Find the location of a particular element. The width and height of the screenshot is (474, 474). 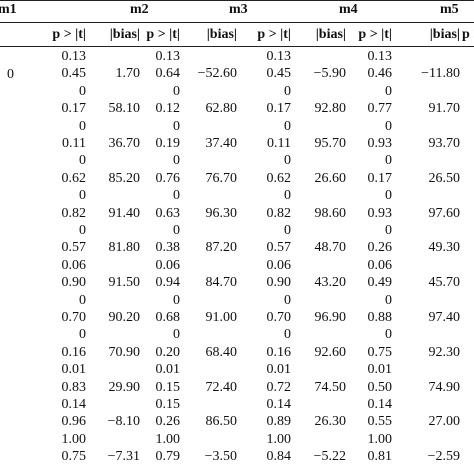

table-cell-b5: −11.80 is located at coordinates (440, 73).